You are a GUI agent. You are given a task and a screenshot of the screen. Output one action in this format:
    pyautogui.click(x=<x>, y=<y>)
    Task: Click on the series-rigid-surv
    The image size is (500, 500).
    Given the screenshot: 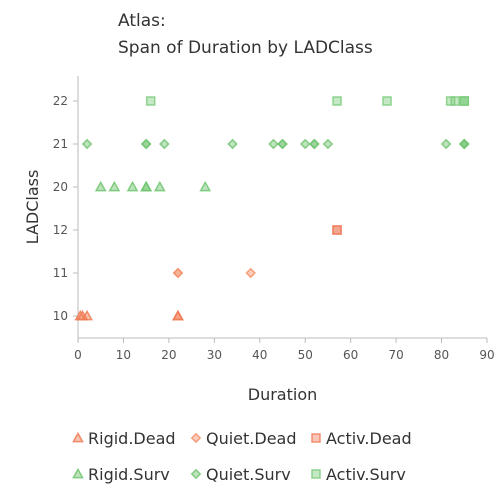 What is the action you would take?
    pyautogui.click(x=153, y=186)
    